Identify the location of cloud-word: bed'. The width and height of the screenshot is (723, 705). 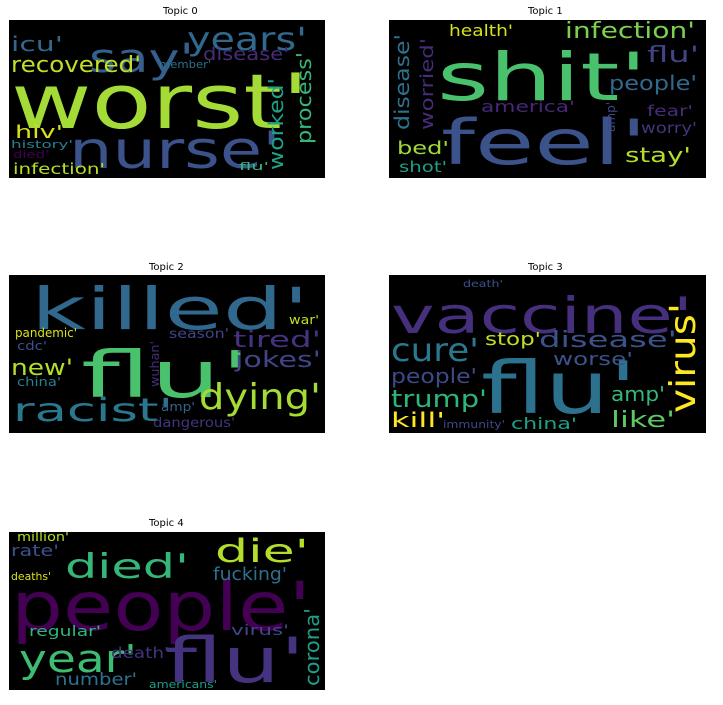
(423, 148).